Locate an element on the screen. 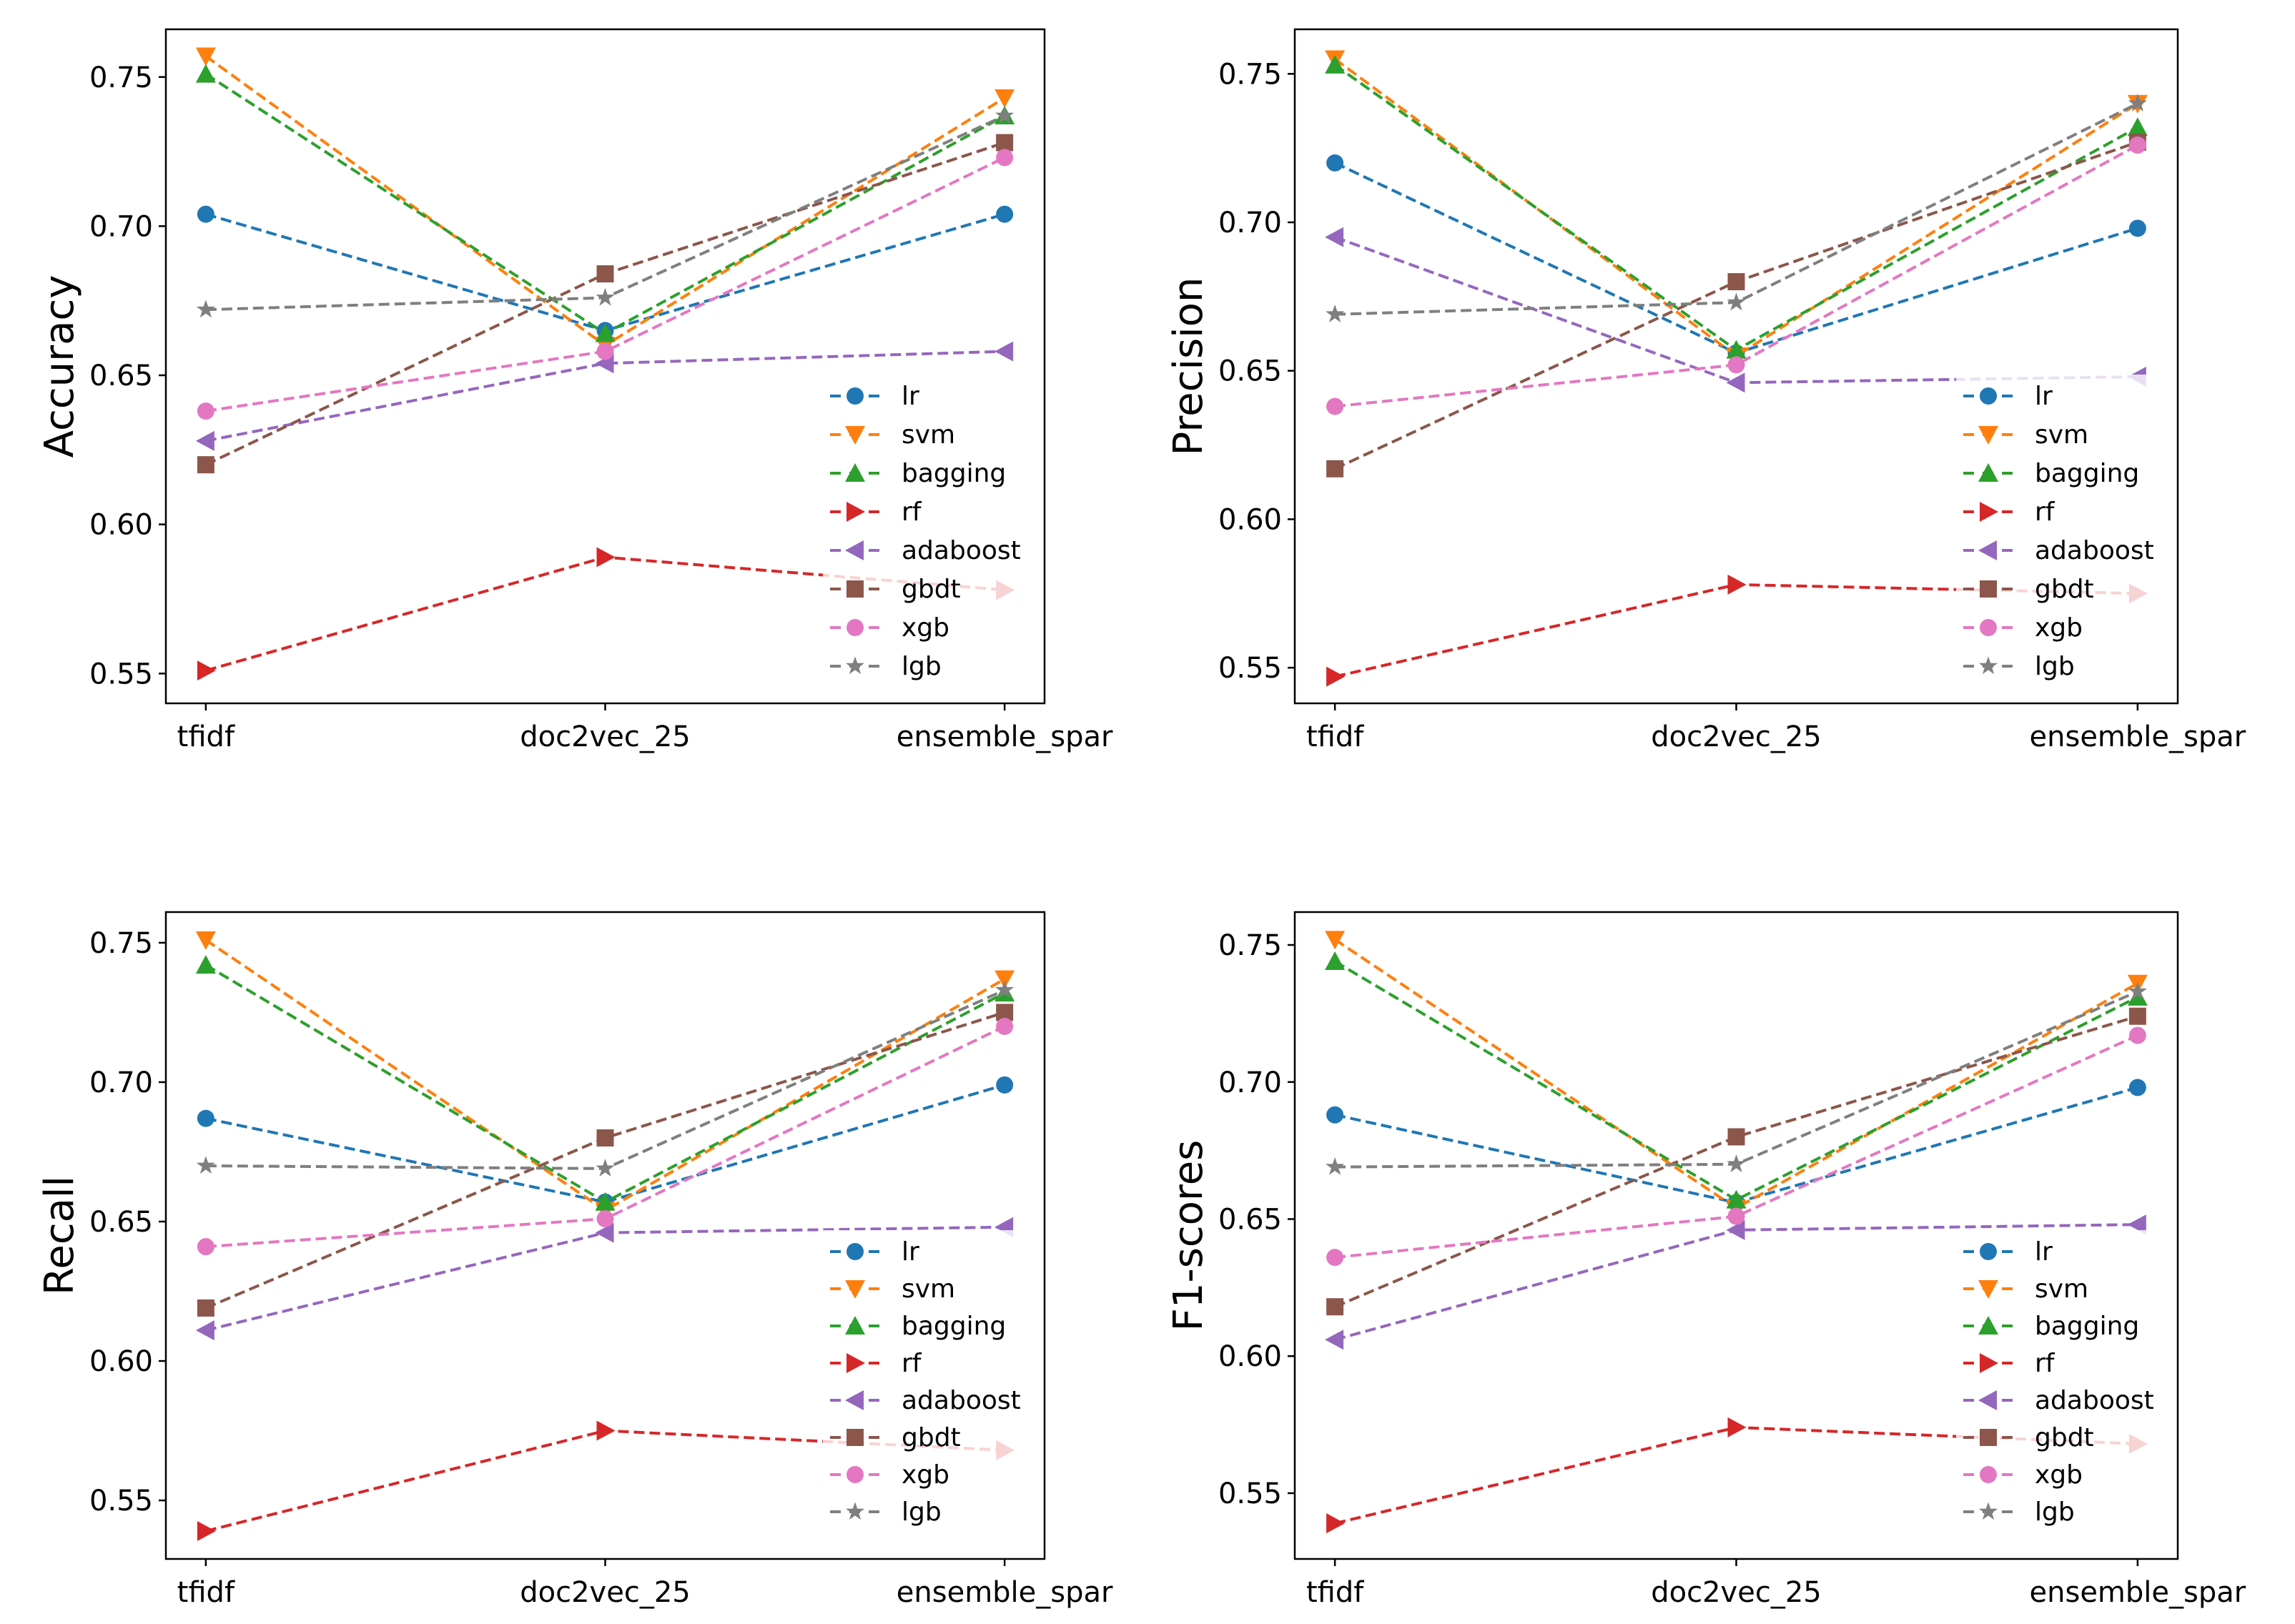  series-bagging is located at coordinates (1736, 1080).